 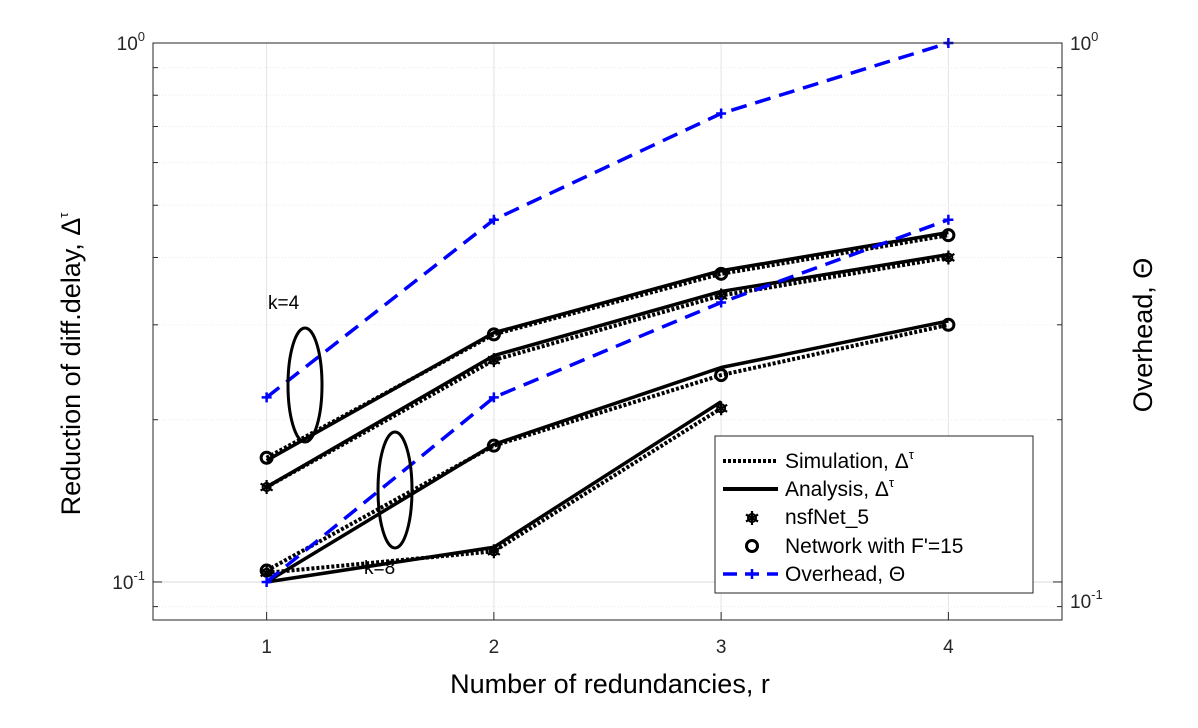 What do you see at coordinates (494, 647) in the screenshot?
I see `x-tick-label: 2` at bounding box center [494, 647].